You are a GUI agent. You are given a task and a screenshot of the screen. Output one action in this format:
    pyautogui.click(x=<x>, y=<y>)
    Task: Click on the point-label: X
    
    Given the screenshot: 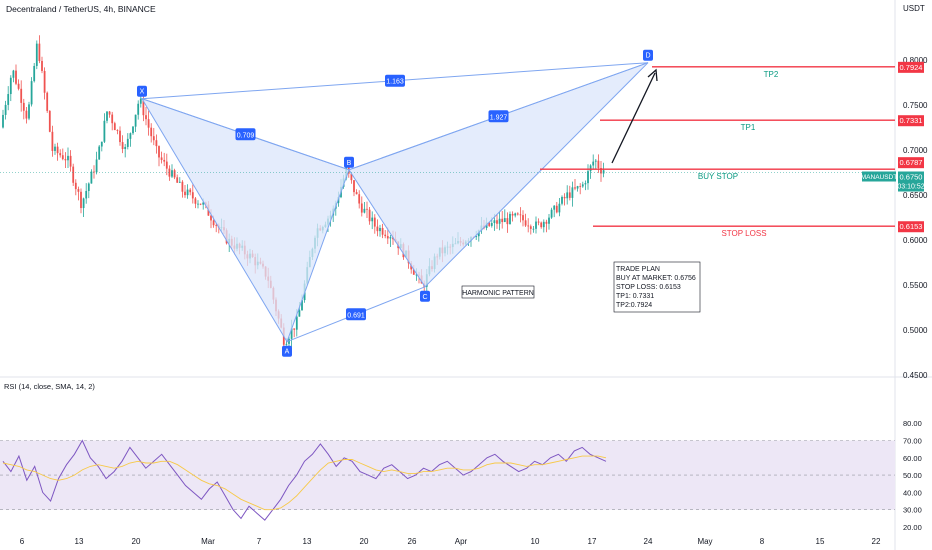 What is the action you would take?
    pyautogui.click(x=142, y=92)
    